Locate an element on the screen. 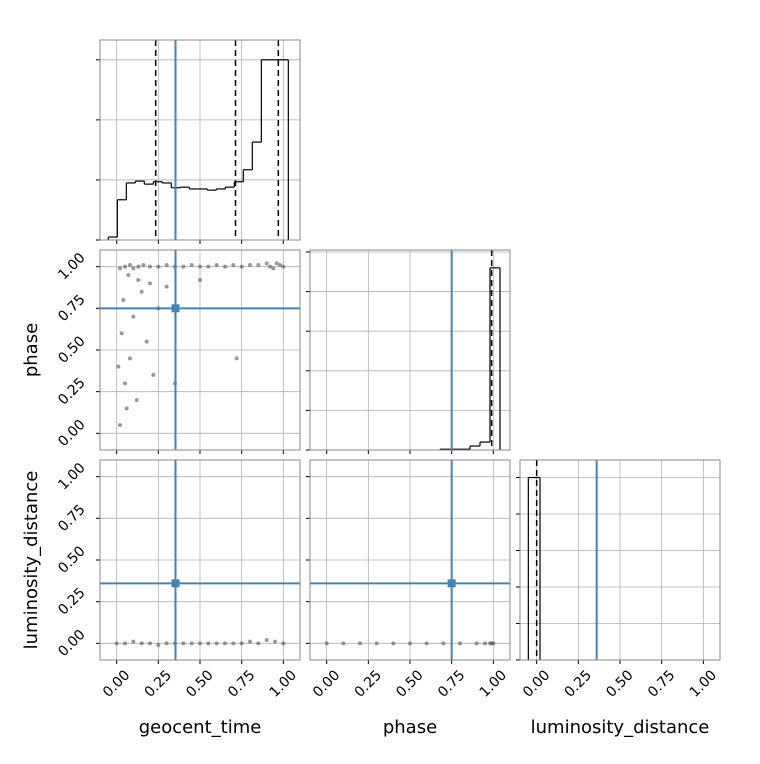 The height and width of the screenshot is (764, 760). x-axis-label: geocent_time is located at coordinates (200, 727).